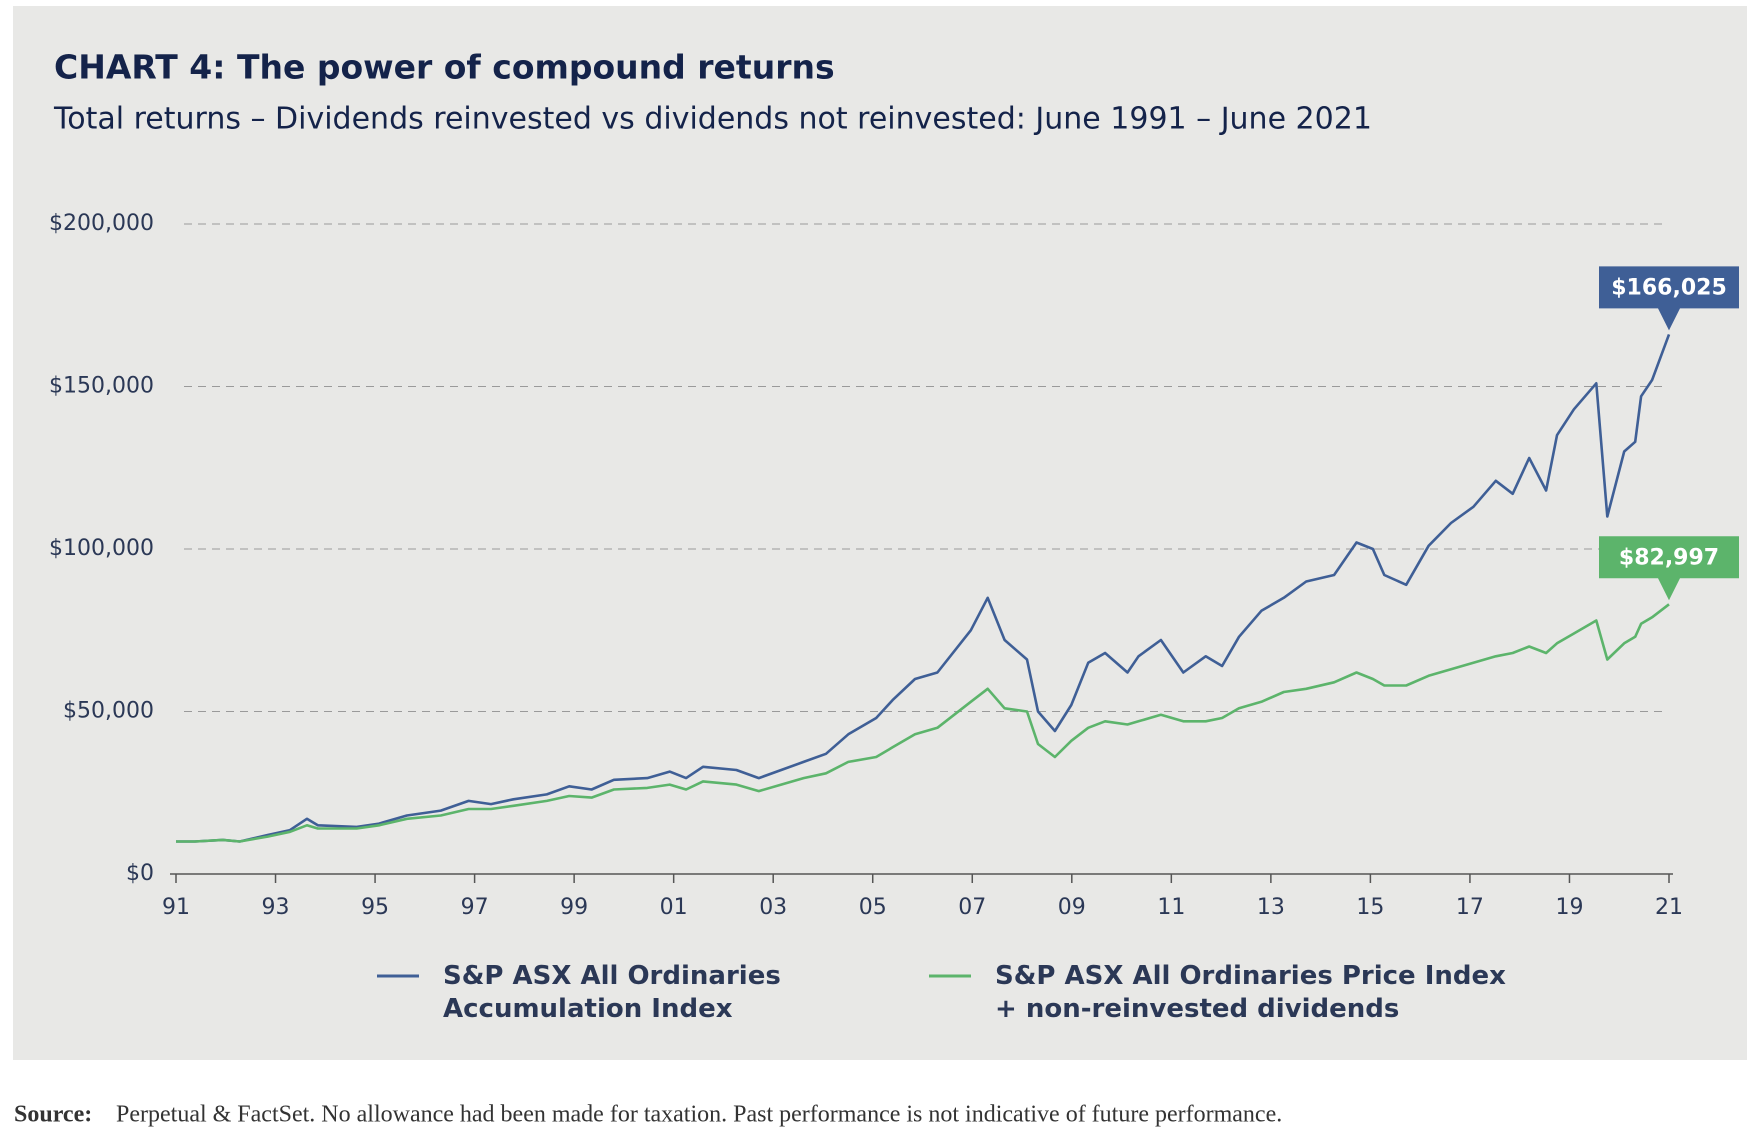 This screenshot has height=1148, width=1750. I want to click on x-tick-label: 01, so click(674, 907).